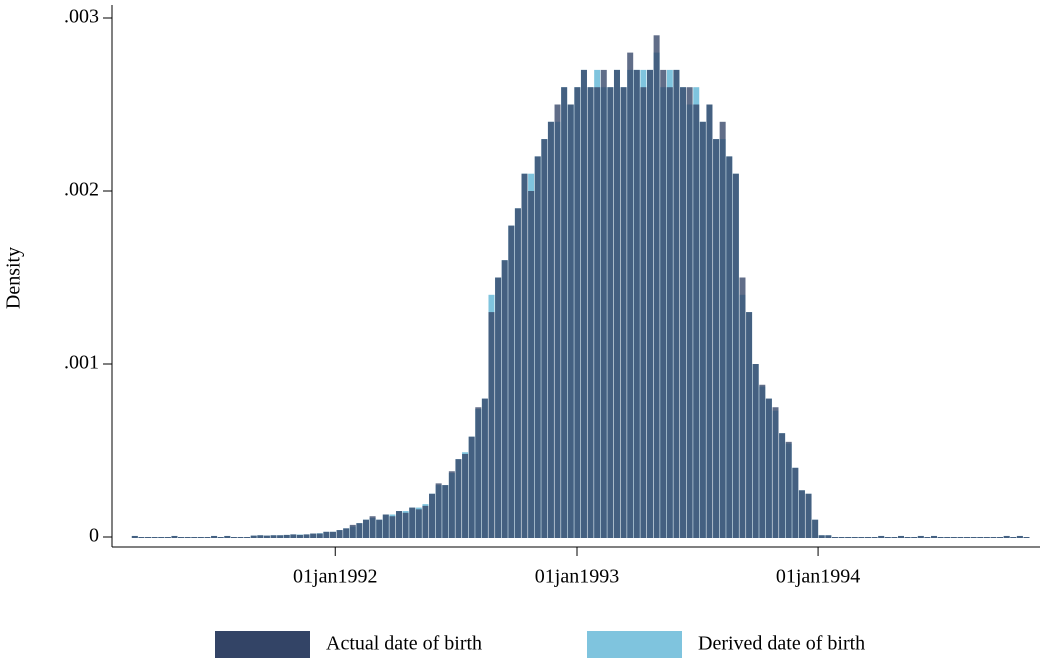  I want to click on y-tick-label: .001, so click(81, 363).